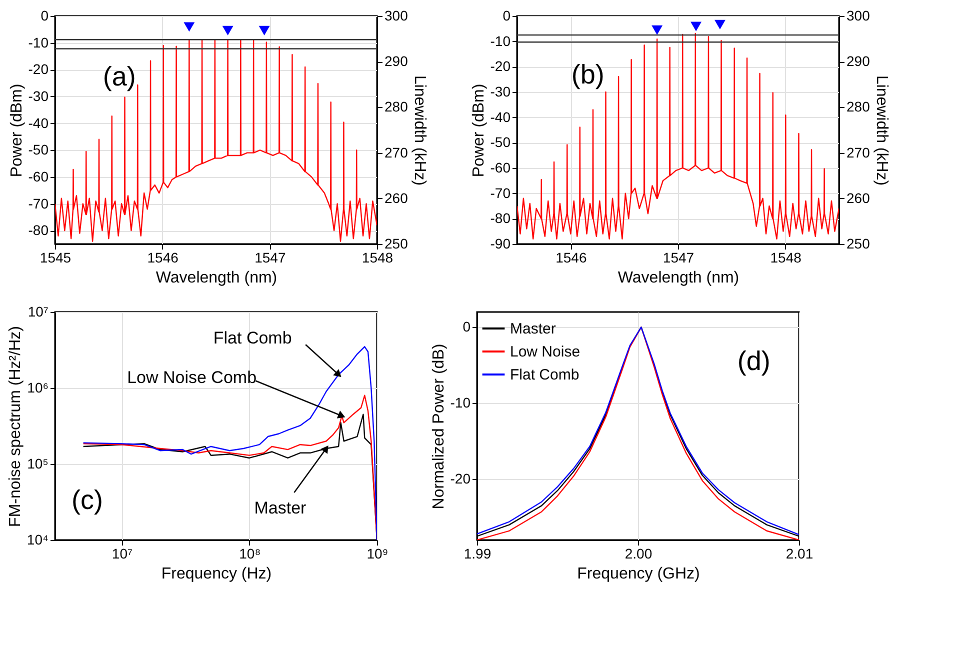  What do you see at coordinates (638, 554) in the screenshot?
I see `x-tick-label: 2.00` at bounding box center [638, 554].